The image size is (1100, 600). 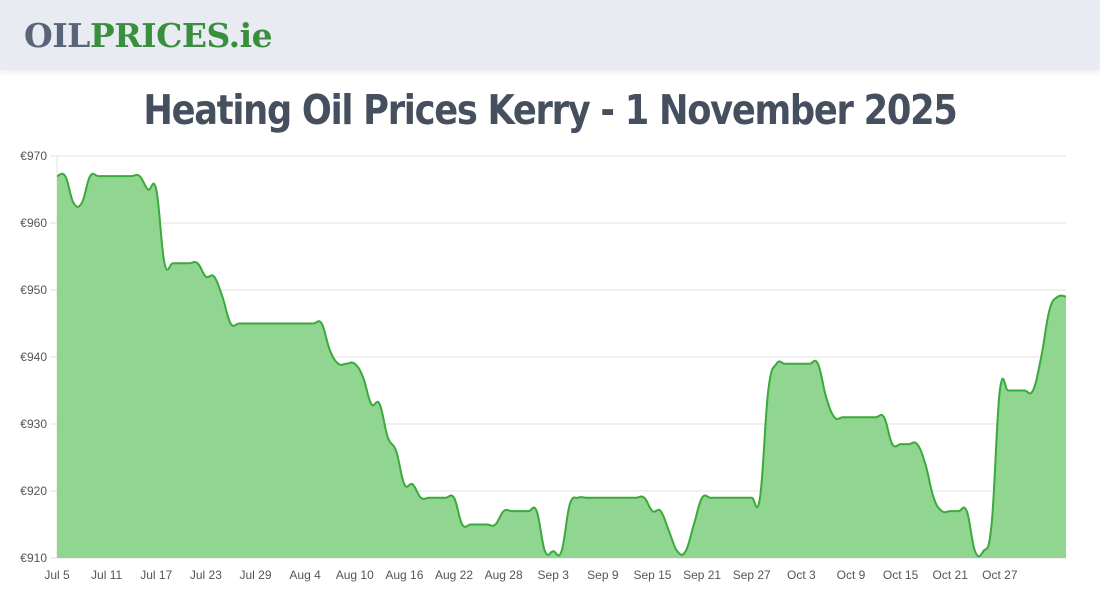 What do you see at coordinates (33, 491) in the screenshot?
I see `y-tick-label: €920` at bounding box center [33, 491].